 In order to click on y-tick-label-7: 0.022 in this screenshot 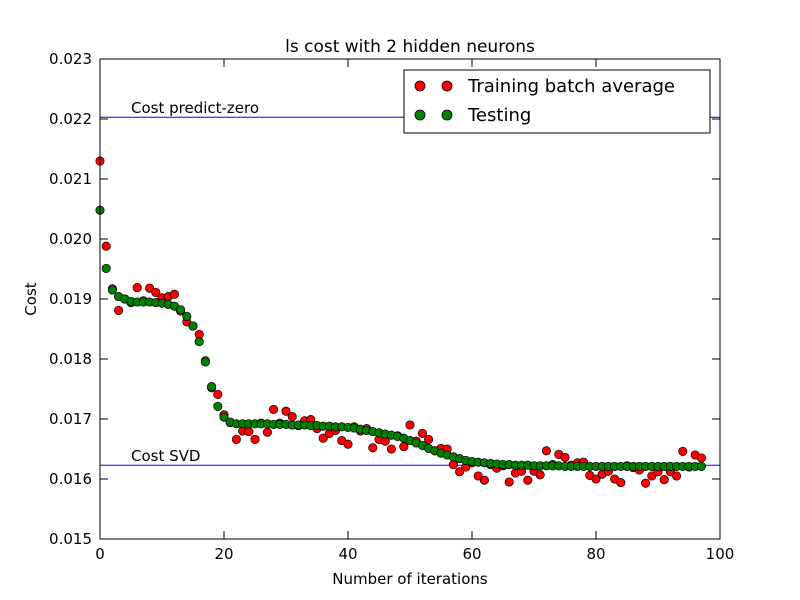, I will do `click(70, 119)`.